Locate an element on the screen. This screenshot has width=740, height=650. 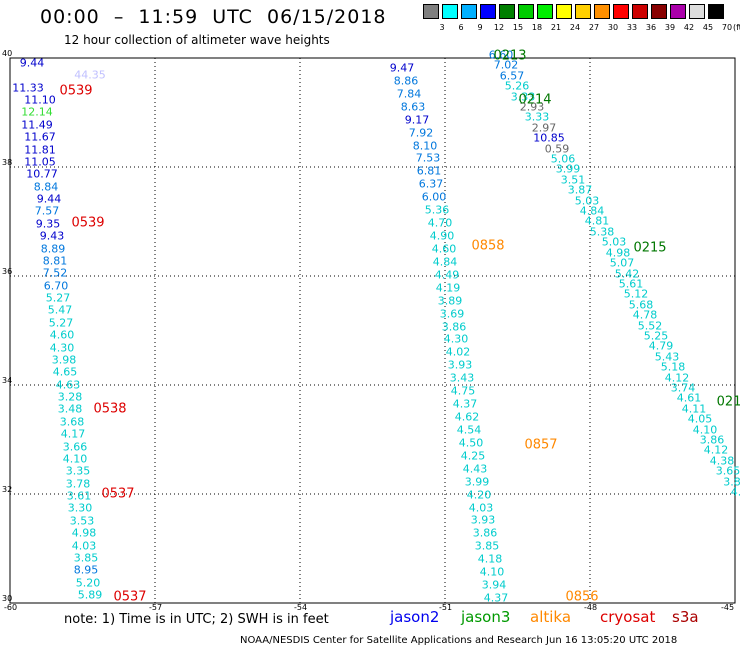
wave-height-label: 4.79 is located at coordinates (661, 346).